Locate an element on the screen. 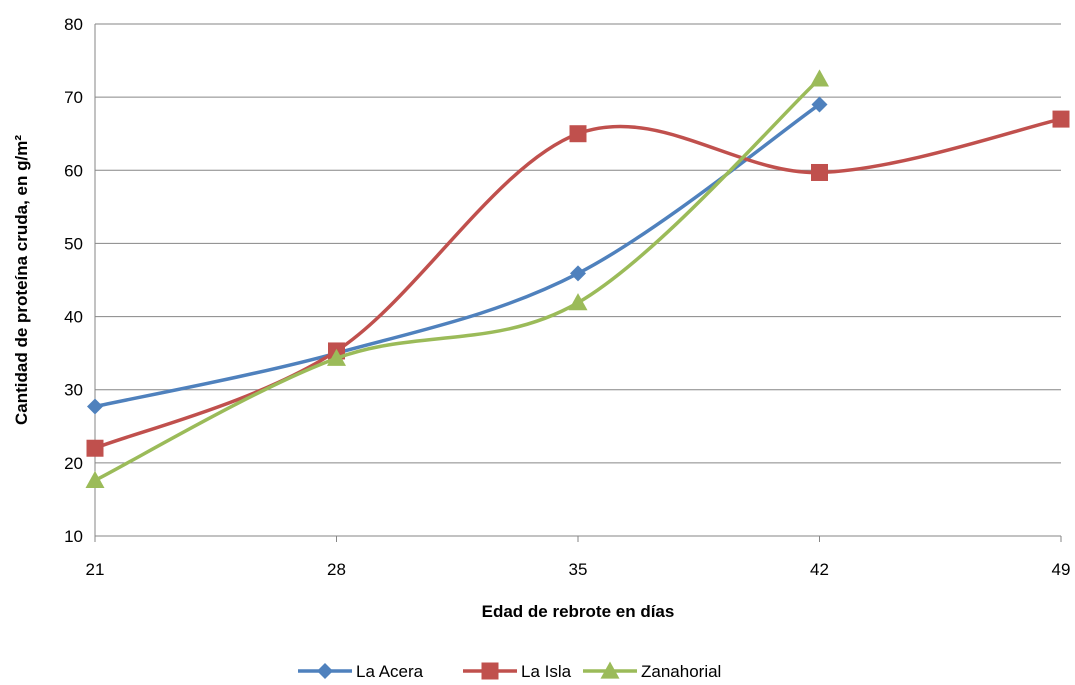 The width and height of the screenshot is (1075, 685). legend-item-zanahorial: Zanahorial is located at coordinates (652, 671).